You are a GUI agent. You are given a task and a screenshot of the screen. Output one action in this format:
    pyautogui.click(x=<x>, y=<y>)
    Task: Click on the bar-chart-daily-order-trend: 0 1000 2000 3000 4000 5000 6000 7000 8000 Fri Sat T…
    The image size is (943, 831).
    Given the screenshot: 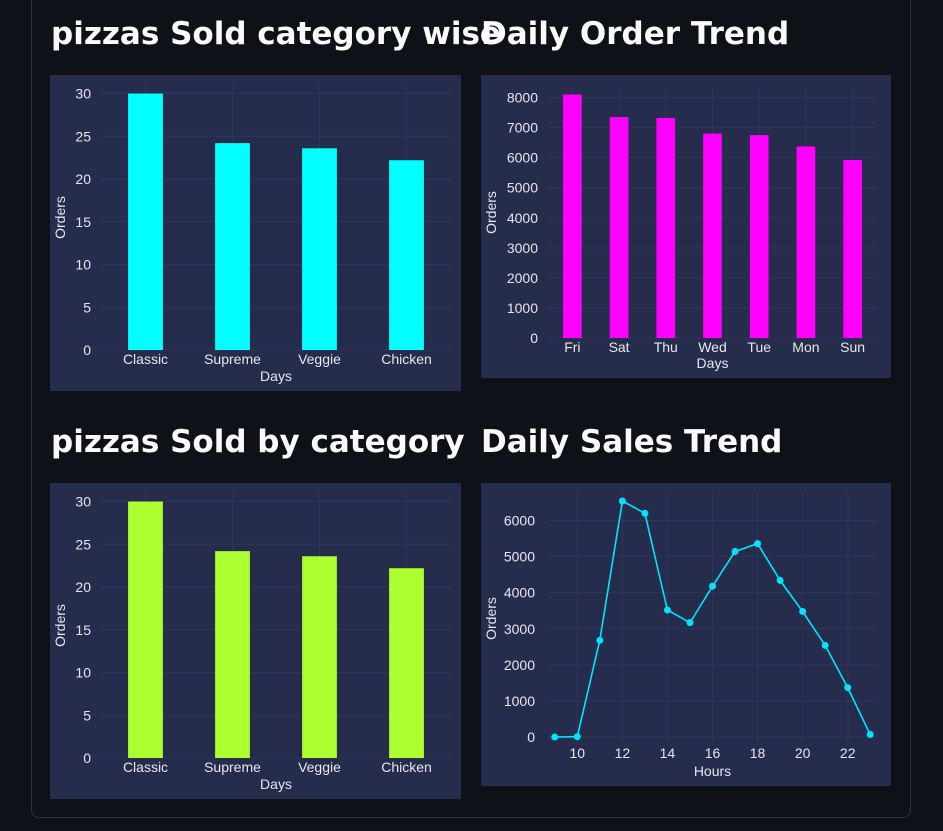 What is the action you would take?
    pyautogui.click(x=679, y=229)
    